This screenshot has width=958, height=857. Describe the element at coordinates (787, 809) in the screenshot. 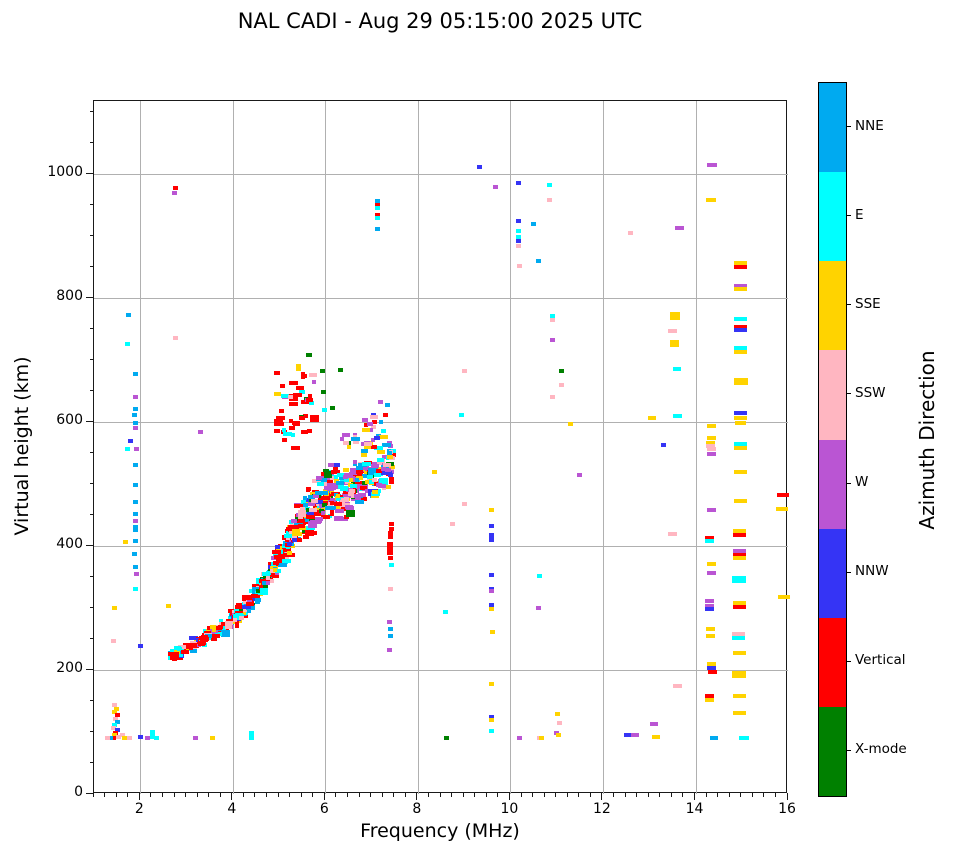

I see `x-tick-label: 16` at that location.